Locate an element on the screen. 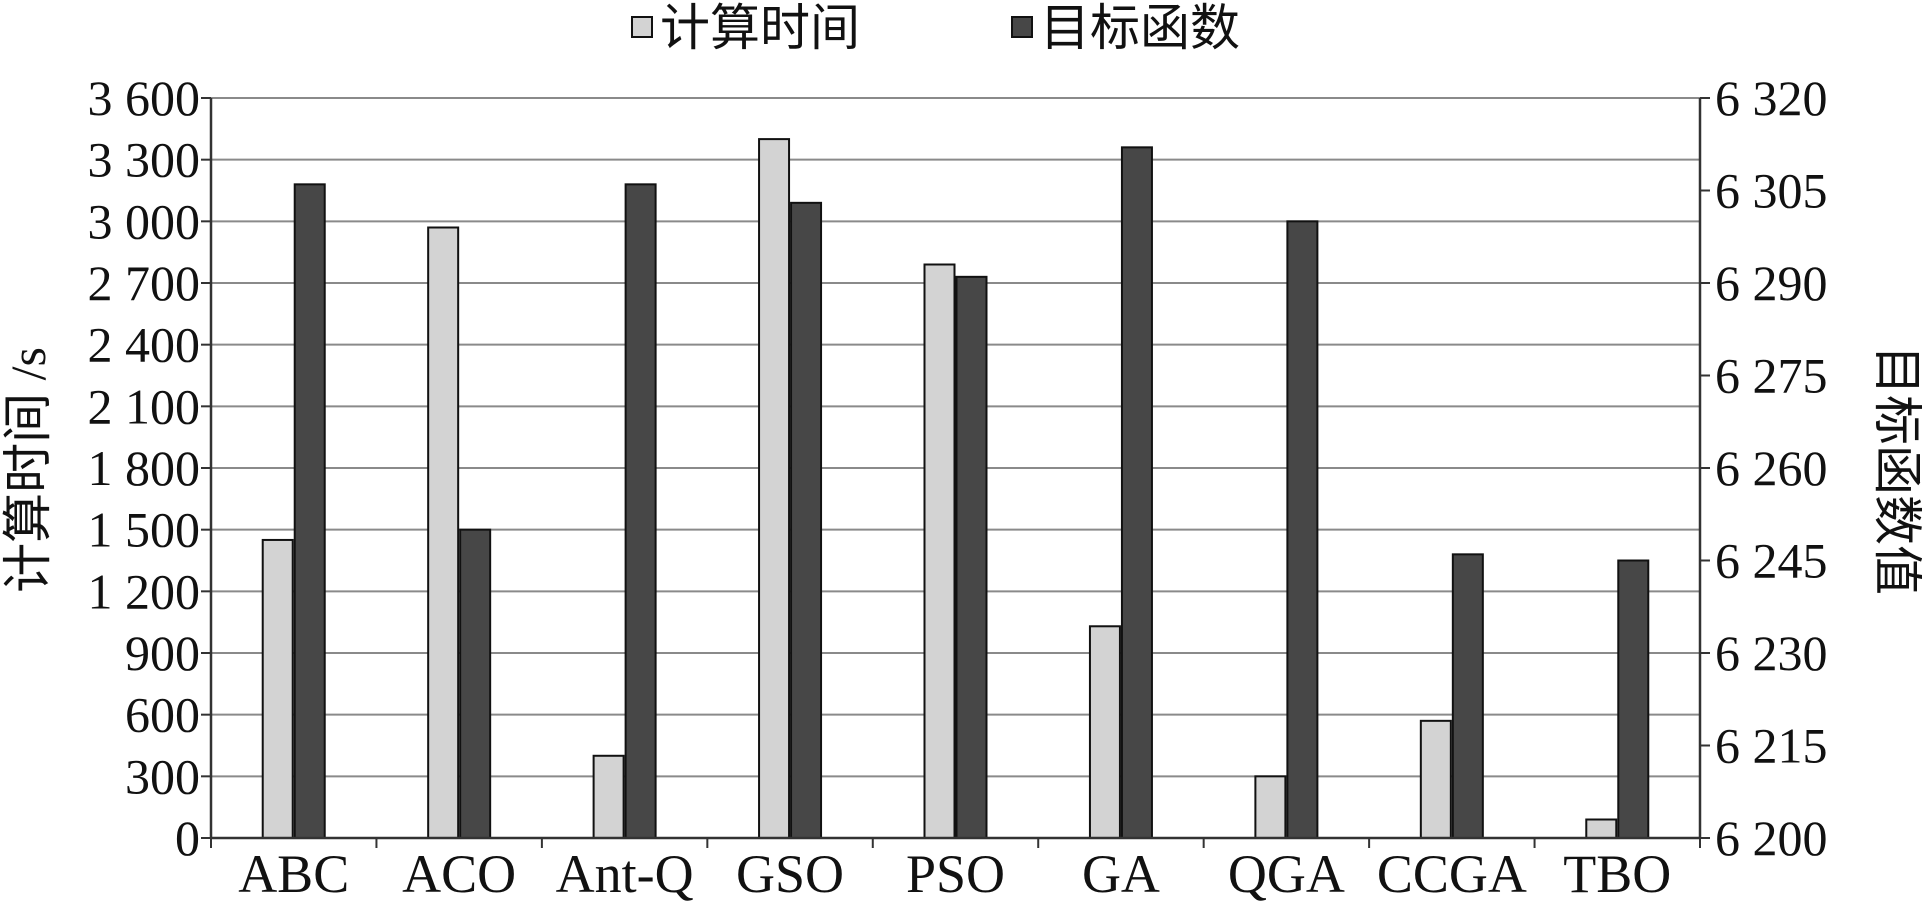 The height and width of the screenshot is (924, 1922). y2-tick-label: 6 275 is located at coordinates (1771, 376).